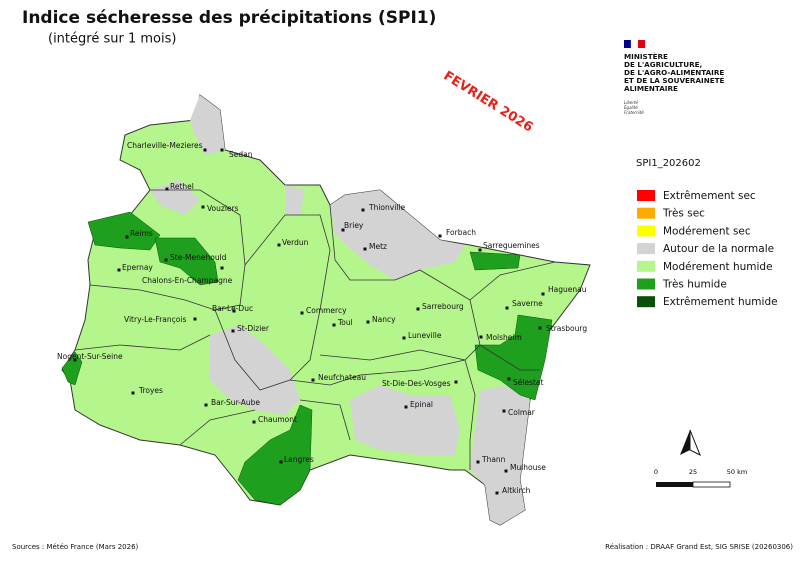 Image resolution: width=800 pixels, height=570 pixels. What do you see at coordinates (345, 322) in the screenshot?
I see `city-label: Toul` at bounding box center [345, 322].